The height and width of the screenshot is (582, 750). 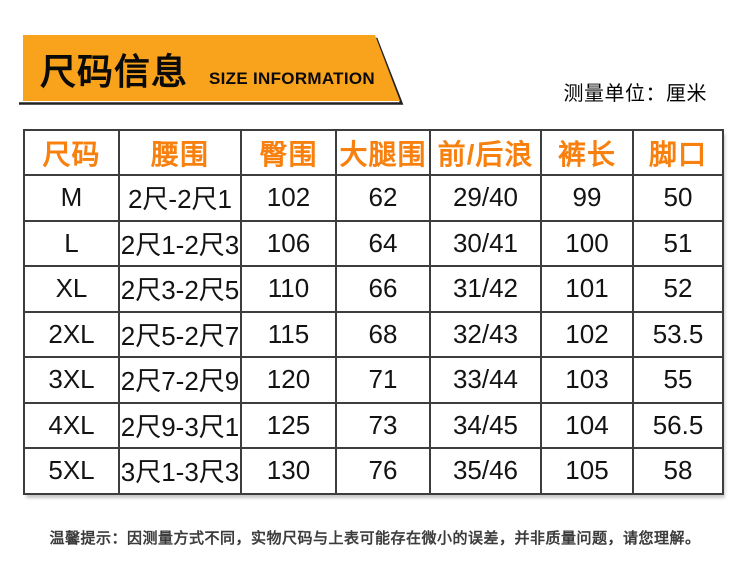 What do you see at coordinates (485, 289) in the screenshot?
I see `table-cell: 31/42` at bounding box center [485, 289].